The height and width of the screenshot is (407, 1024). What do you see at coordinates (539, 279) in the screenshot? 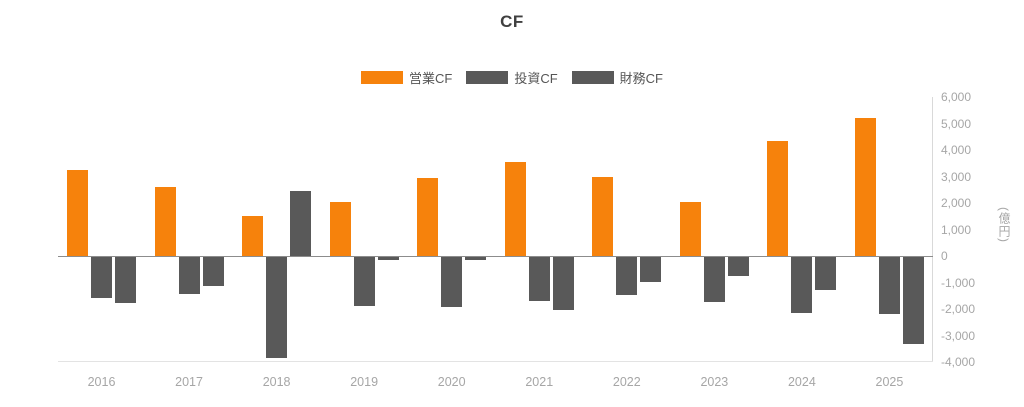
I see `bar-investing-cf-2021` at bounding box center [539, 279].